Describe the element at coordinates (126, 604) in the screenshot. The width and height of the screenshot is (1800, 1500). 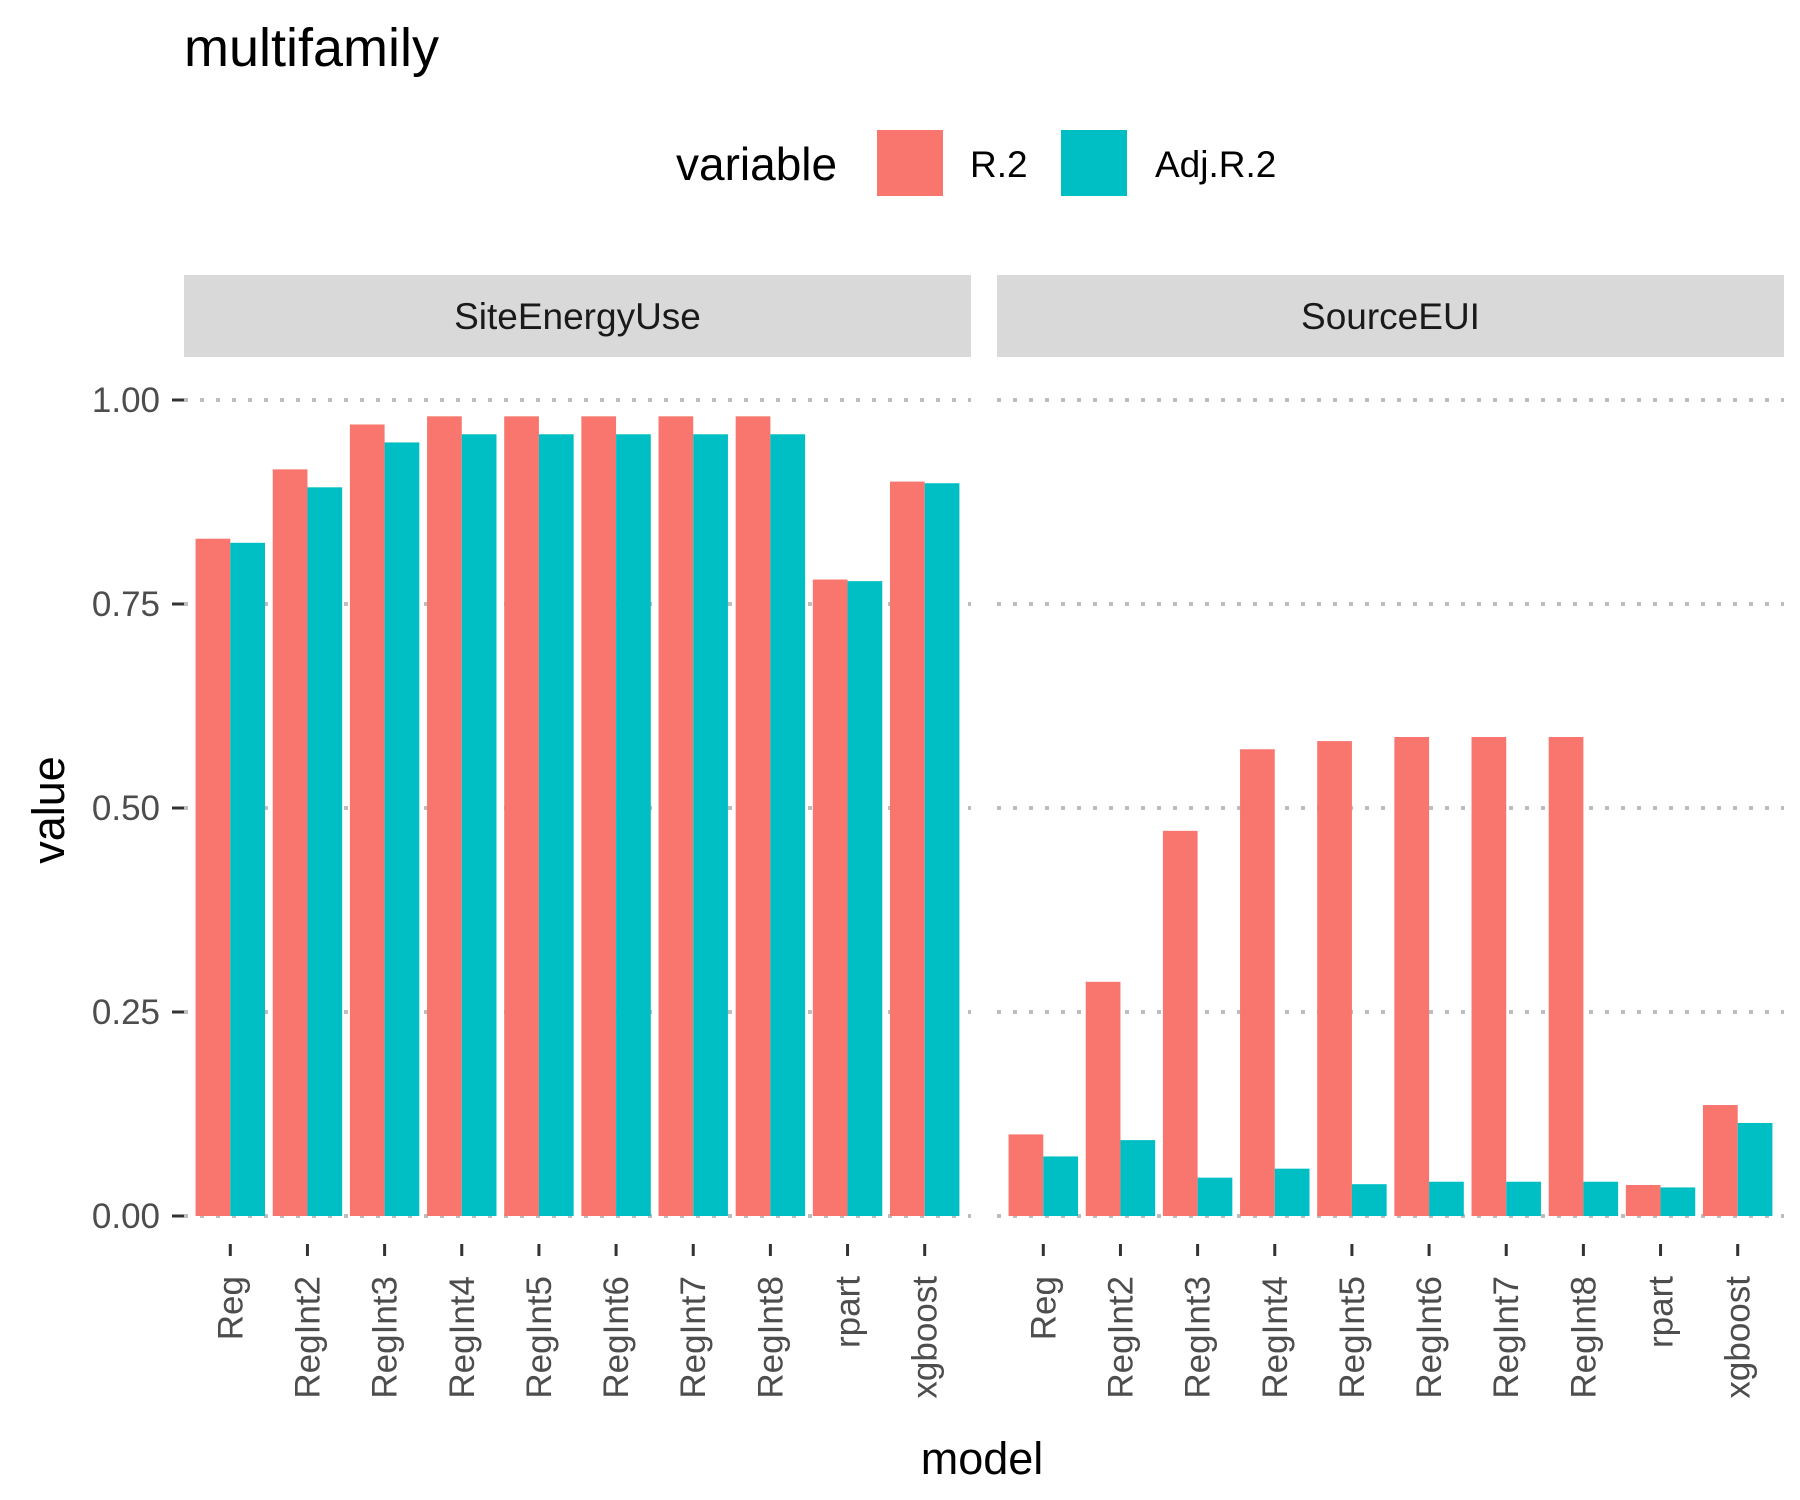
I see `y-tick-label: 0.75` at that location.